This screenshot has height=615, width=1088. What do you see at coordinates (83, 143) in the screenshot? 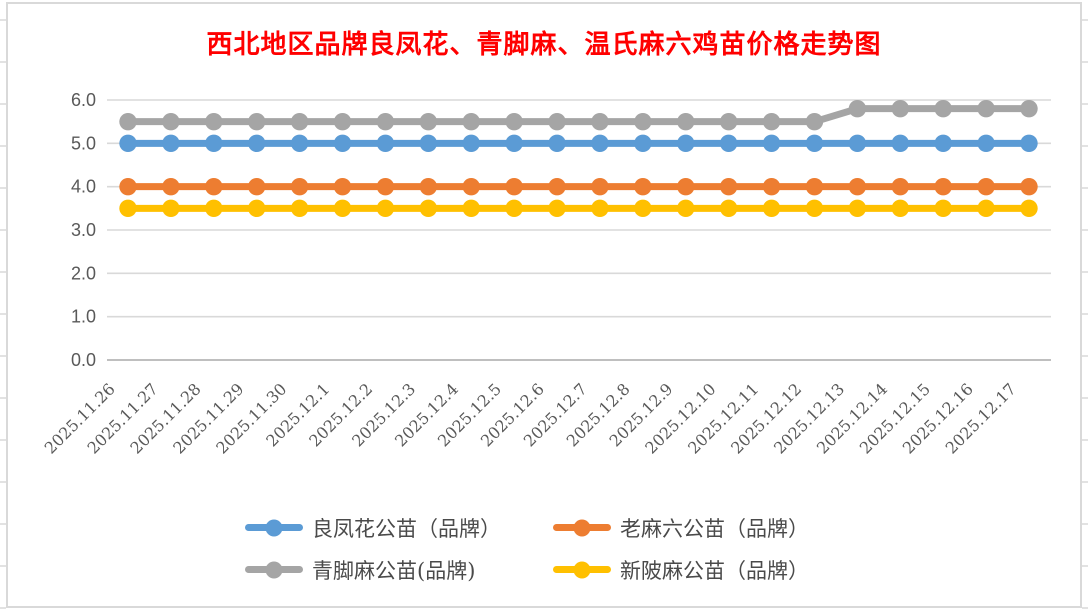
I see `y-tick-label: 5.0` at bounding box center [83, 143].